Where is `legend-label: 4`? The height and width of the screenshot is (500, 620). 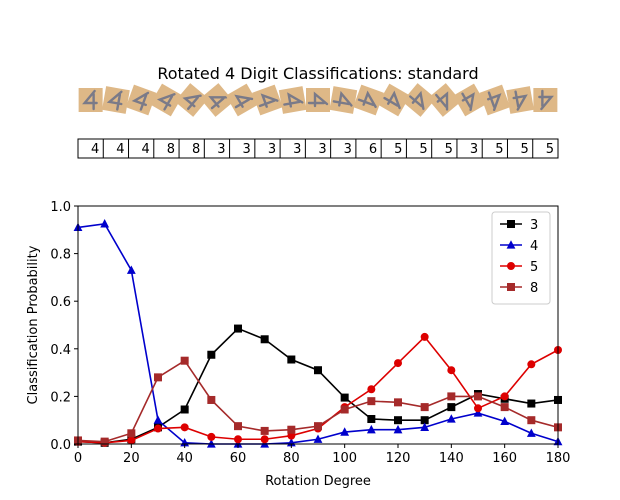 legend-label: 4 is located at coordinates (534, 246).